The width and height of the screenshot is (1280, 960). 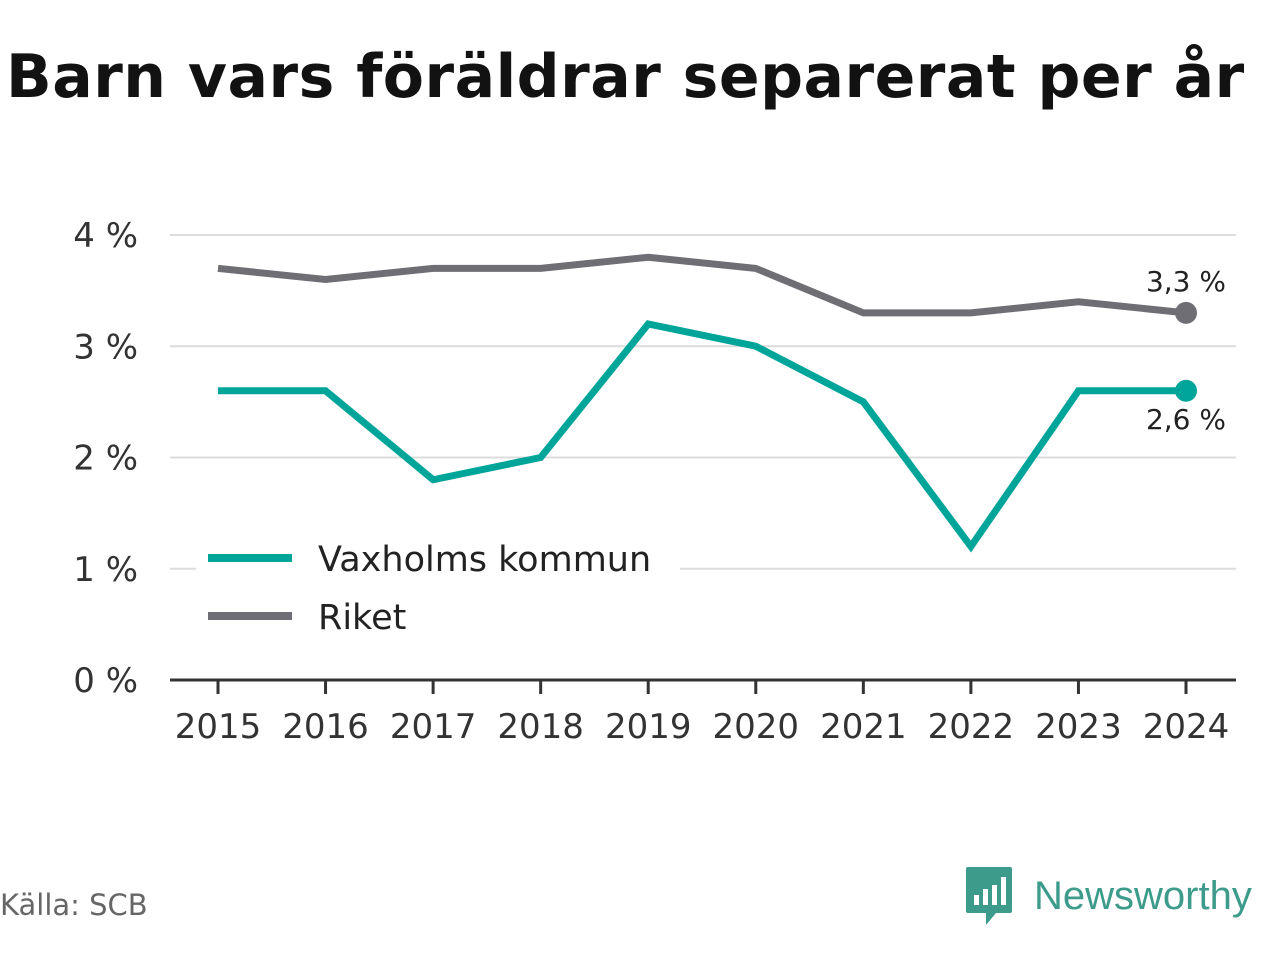 I want to click on y-tick-label: 1 %, so click(x=105, y=570).